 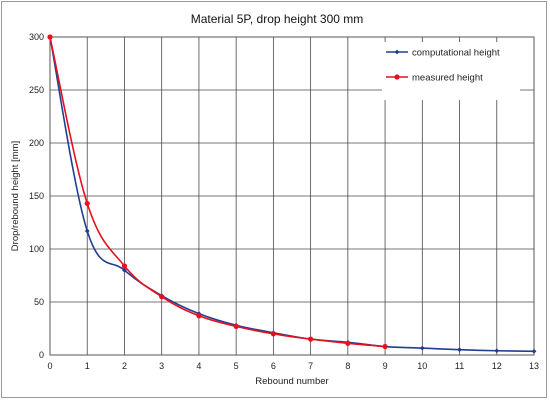 What do you see at coordinates (293, 366) in the screenshot?
I see `x-tick-labels: 0 1 2 3 4 5 6 7 8 9 10 11 12 13` at bounding box center [293, 366].